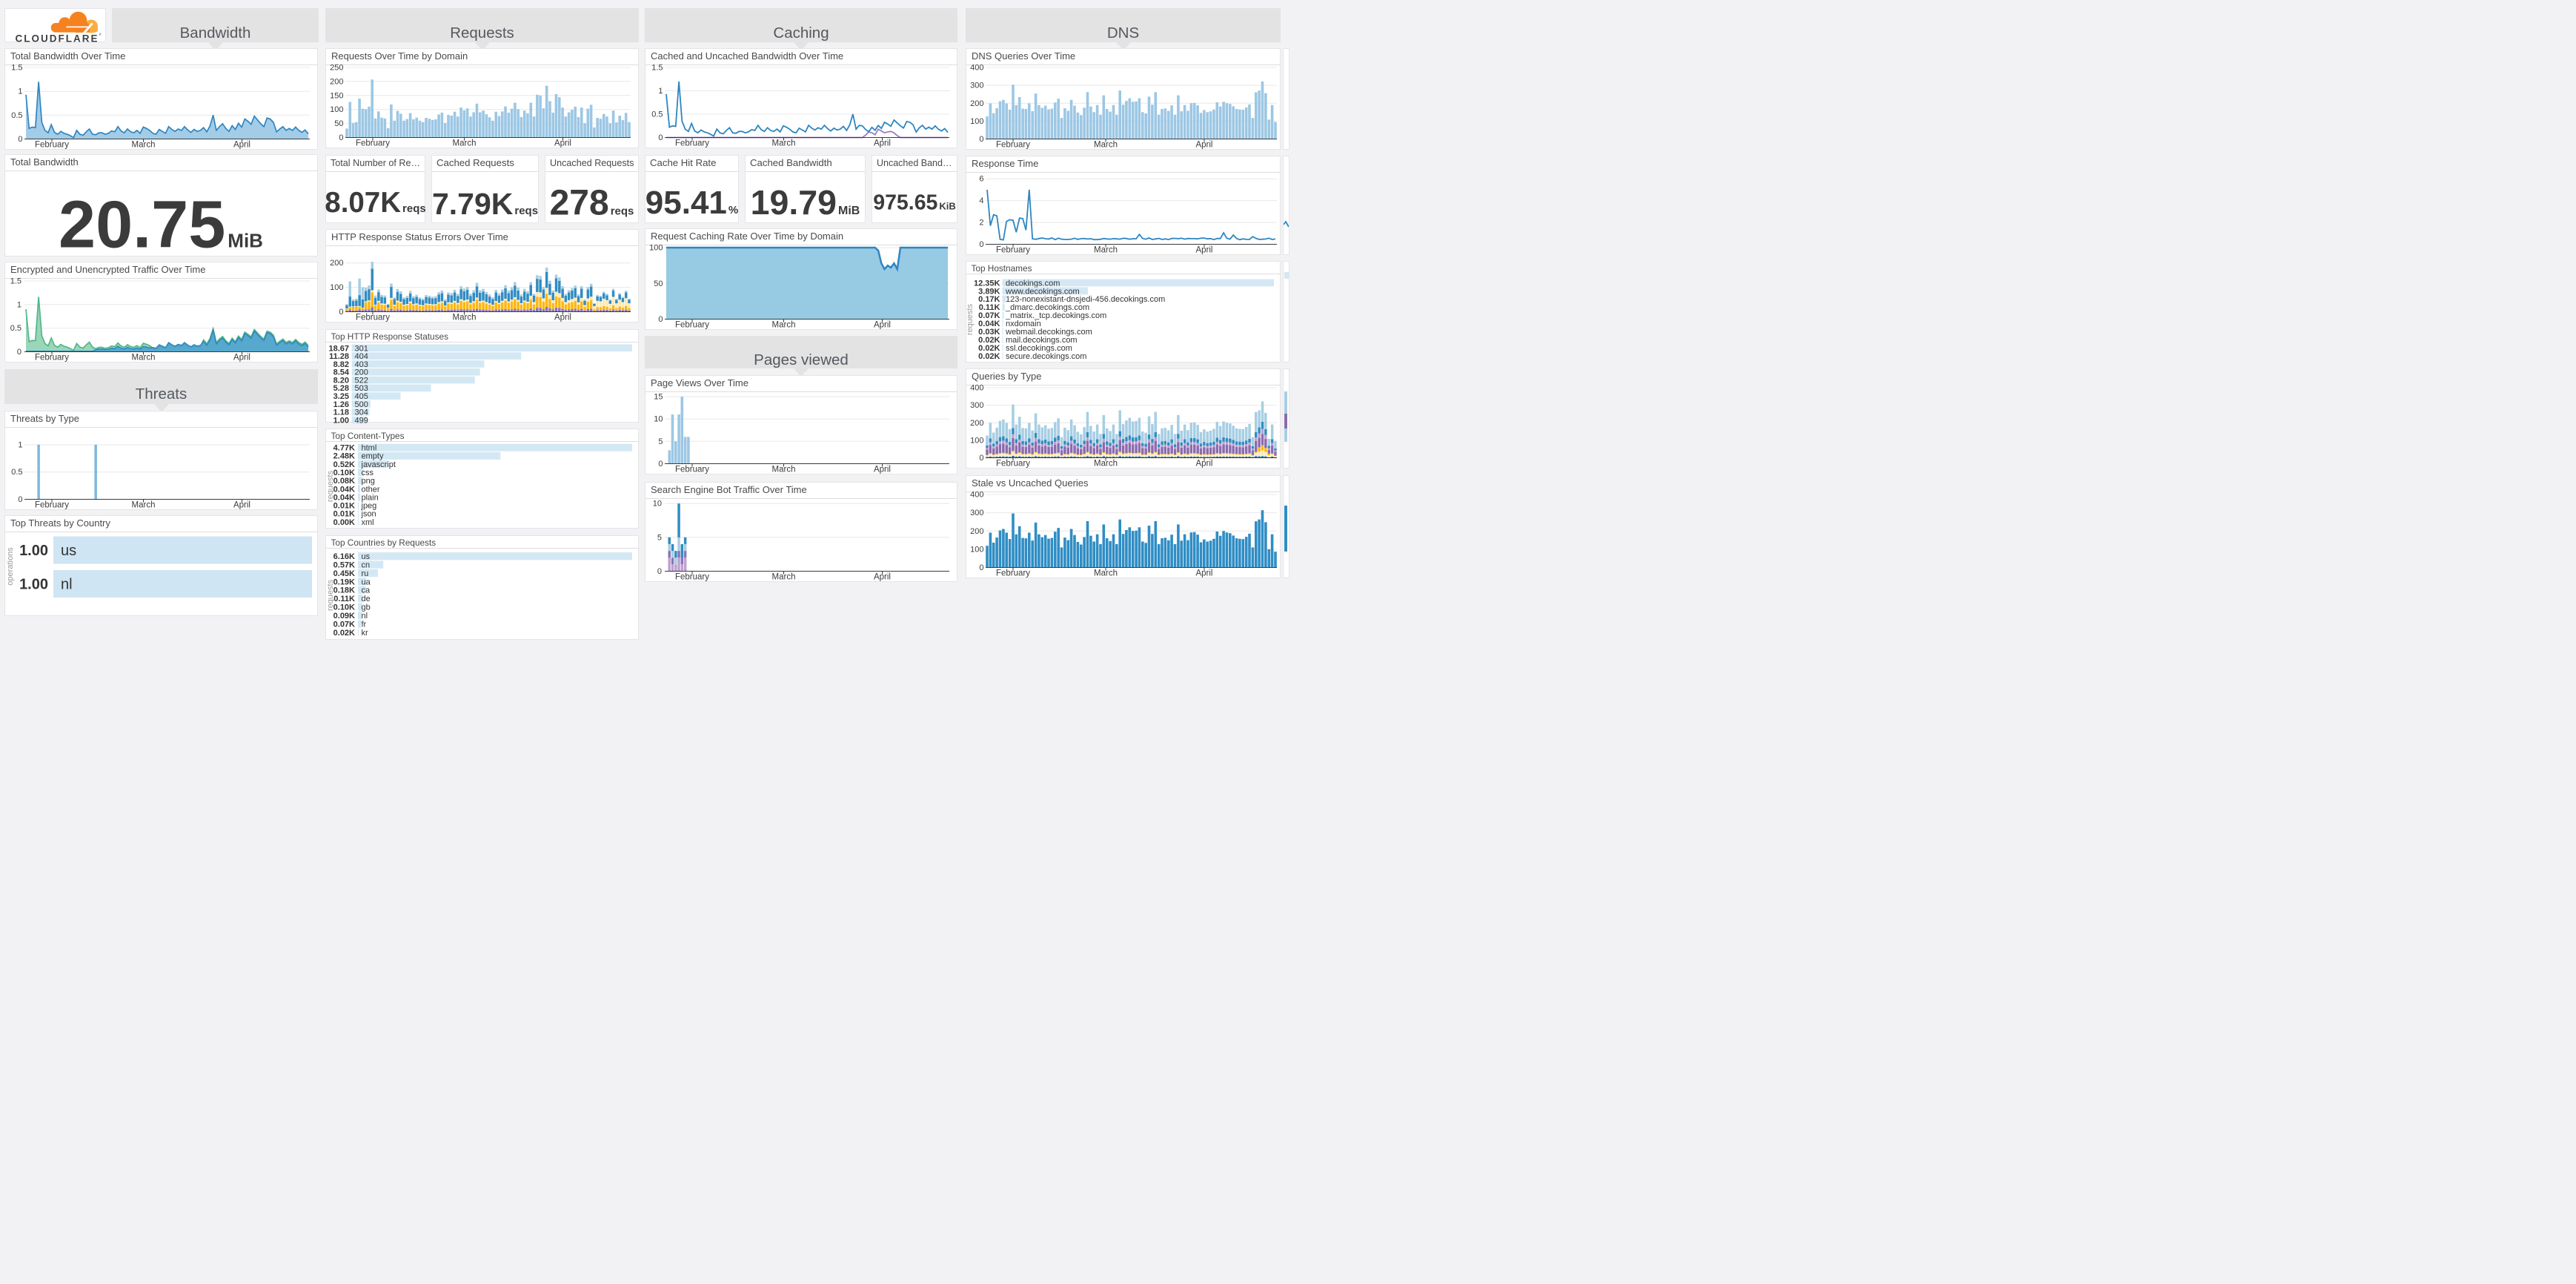  What do you see at coordinates (366, 607) in the screenshot?
I see `svg-text: gb` at bounding box center [366, 607].